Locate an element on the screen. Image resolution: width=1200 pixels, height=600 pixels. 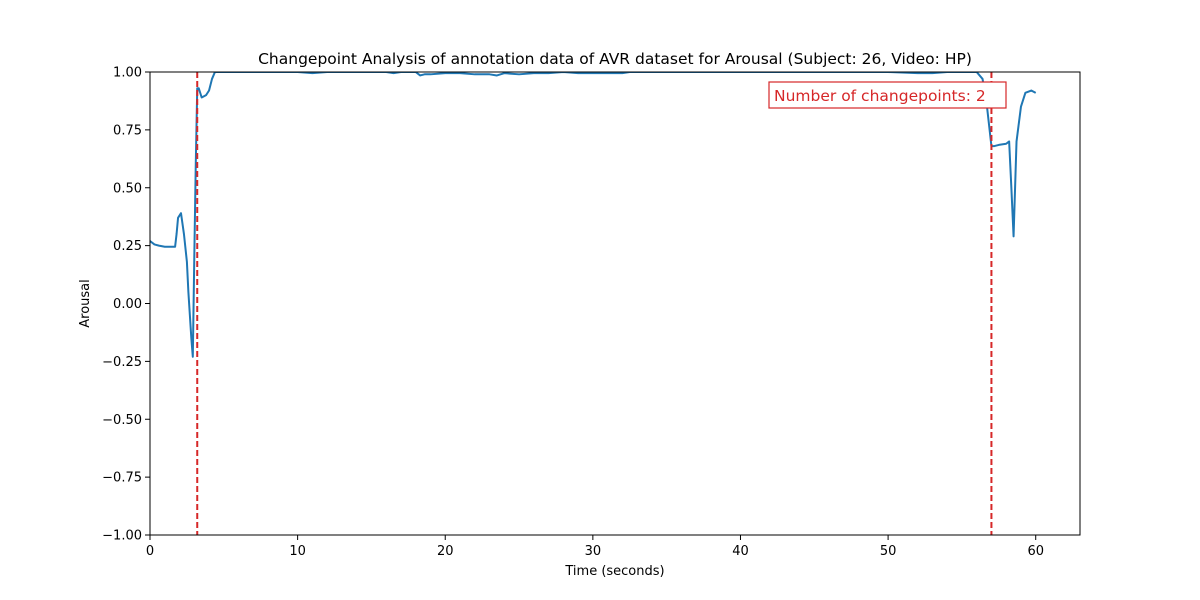
x-axis-label: Time (seconds) is located at coordinates (614, 571).